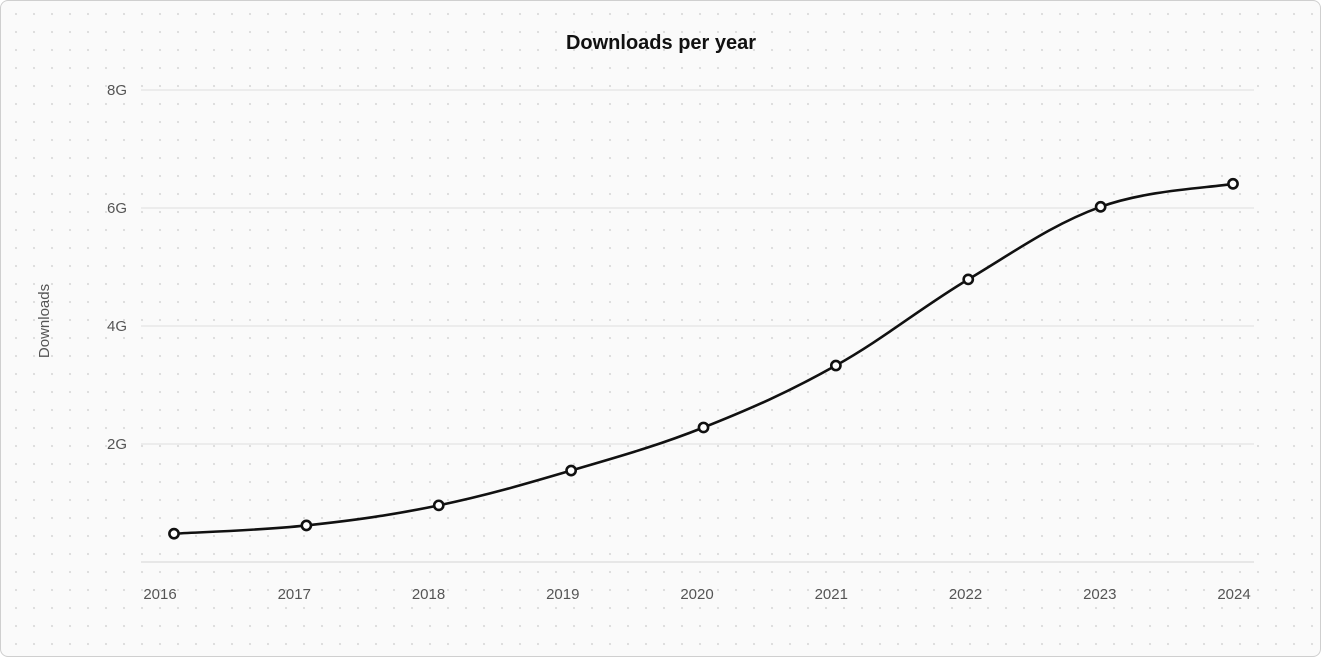 The image size is (1321, 657). Describe the element at coordinates (835, 365) in the screenshot. I see `data-point-2021` at that location.